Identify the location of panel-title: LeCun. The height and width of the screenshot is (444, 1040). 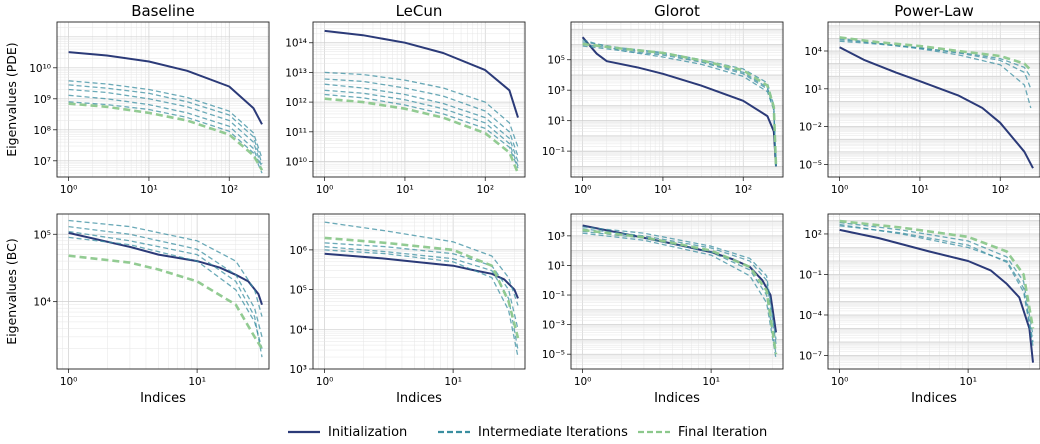
(419, 11).